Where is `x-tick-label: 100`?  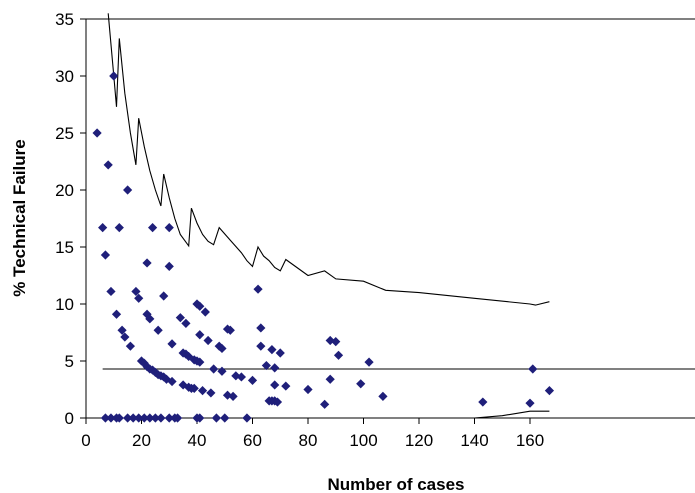 x-tick-label: 100 is located at coordinates (363, 440).